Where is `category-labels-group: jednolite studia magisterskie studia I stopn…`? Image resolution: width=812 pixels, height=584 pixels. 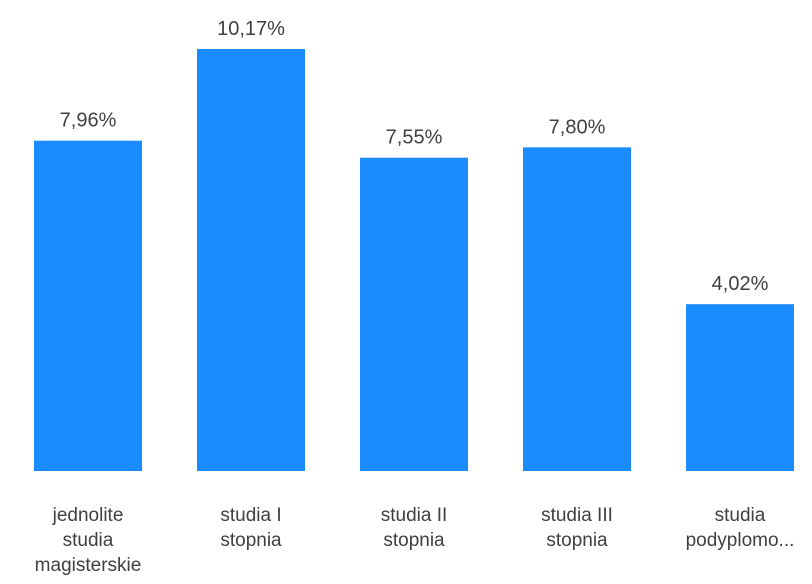
category-labels-group: jednolite studia magisterskie studia I stopn… is located at coordinates (415, 540).